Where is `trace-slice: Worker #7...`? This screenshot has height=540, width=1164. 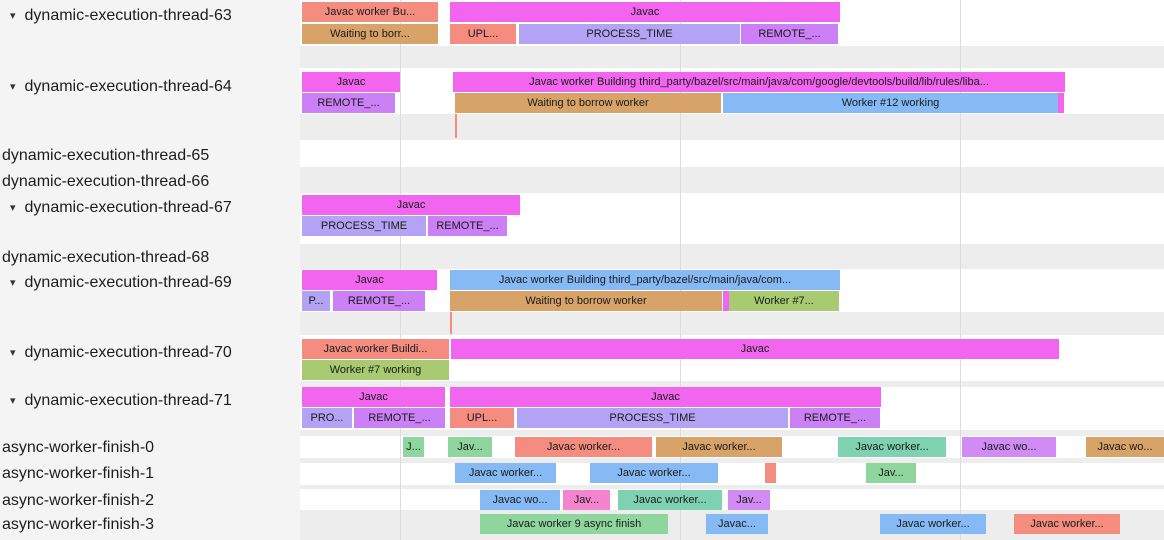 trace-slice: Worker #7... is located at coordinates (784, 301).